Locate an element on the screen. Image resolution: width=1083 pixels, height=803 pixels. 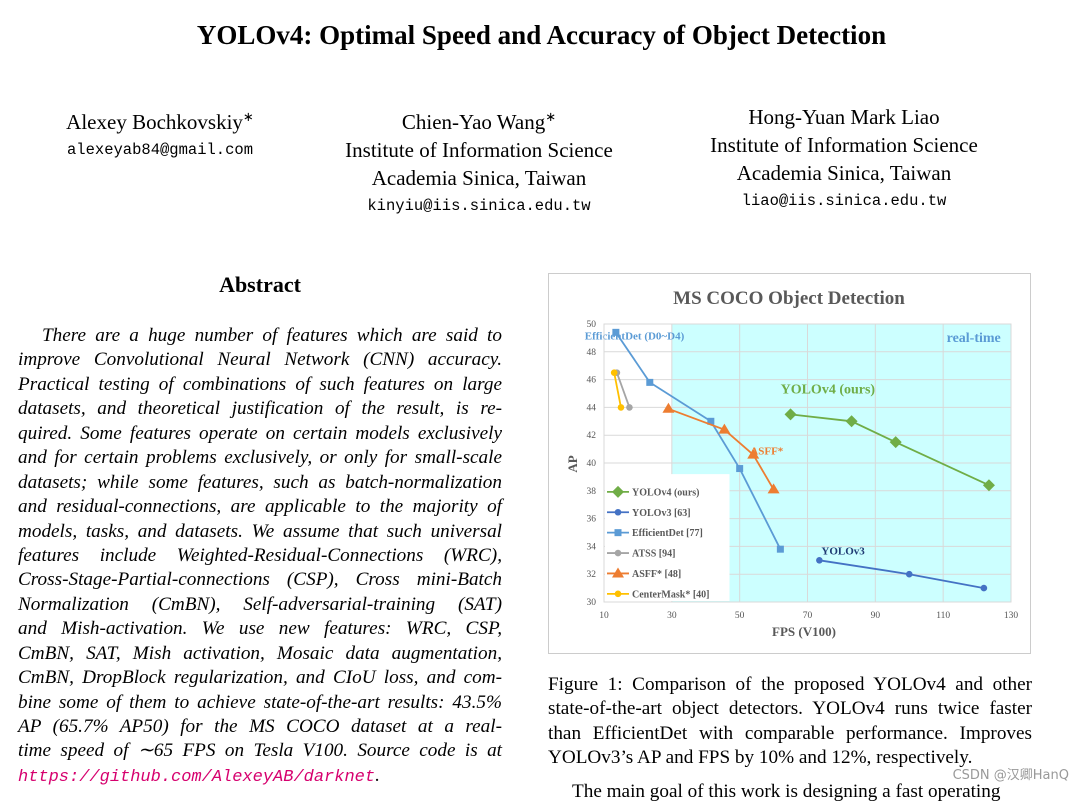
legend-entry: CenterMask* [40] is located at coordinates (670, 594).